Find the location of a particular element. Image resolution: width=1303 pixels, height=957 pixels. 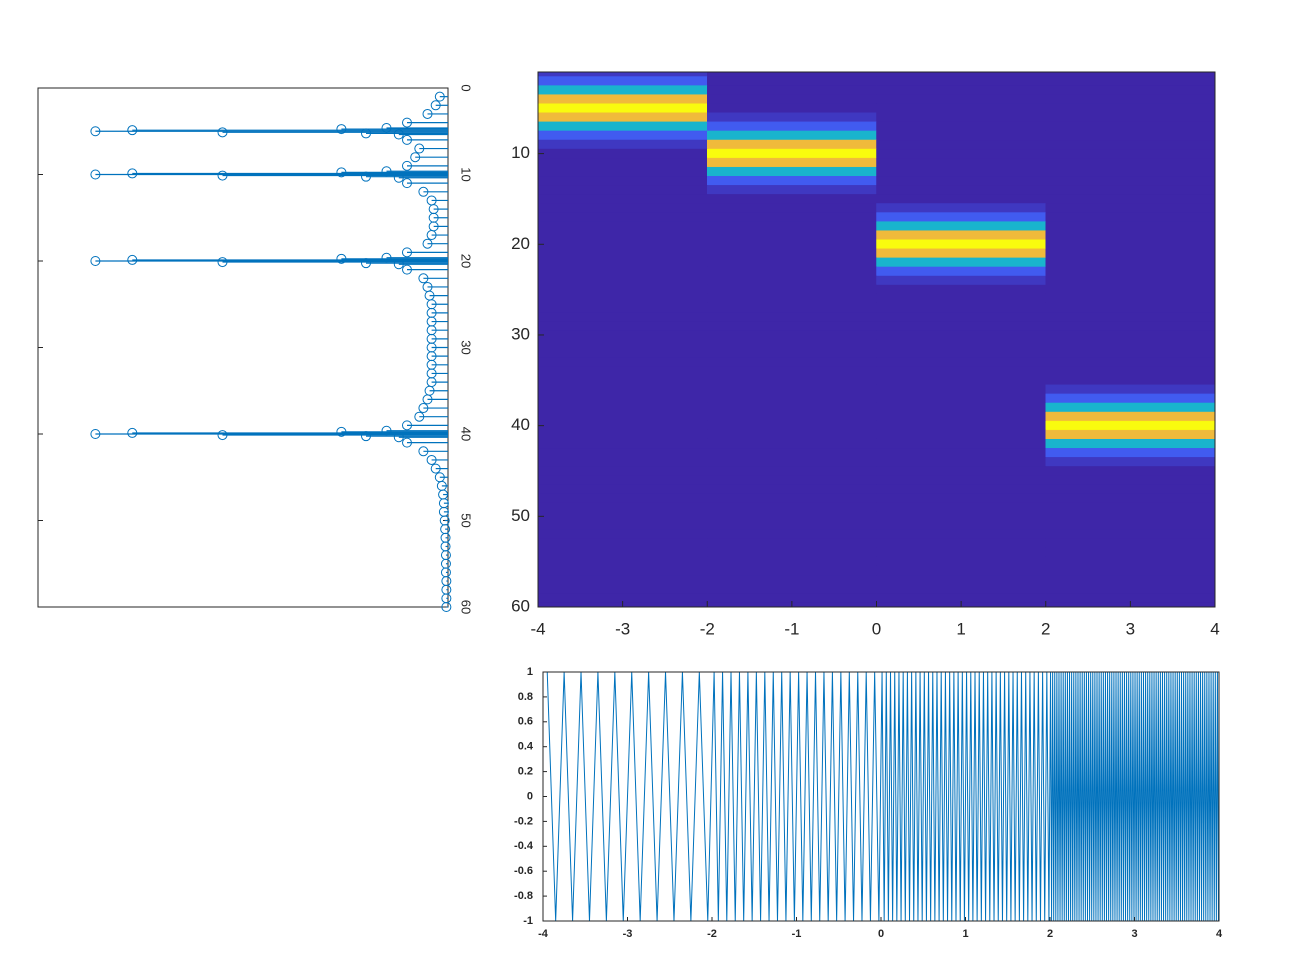

x-tick-label: 2 is located at coordinates (1045, 628).